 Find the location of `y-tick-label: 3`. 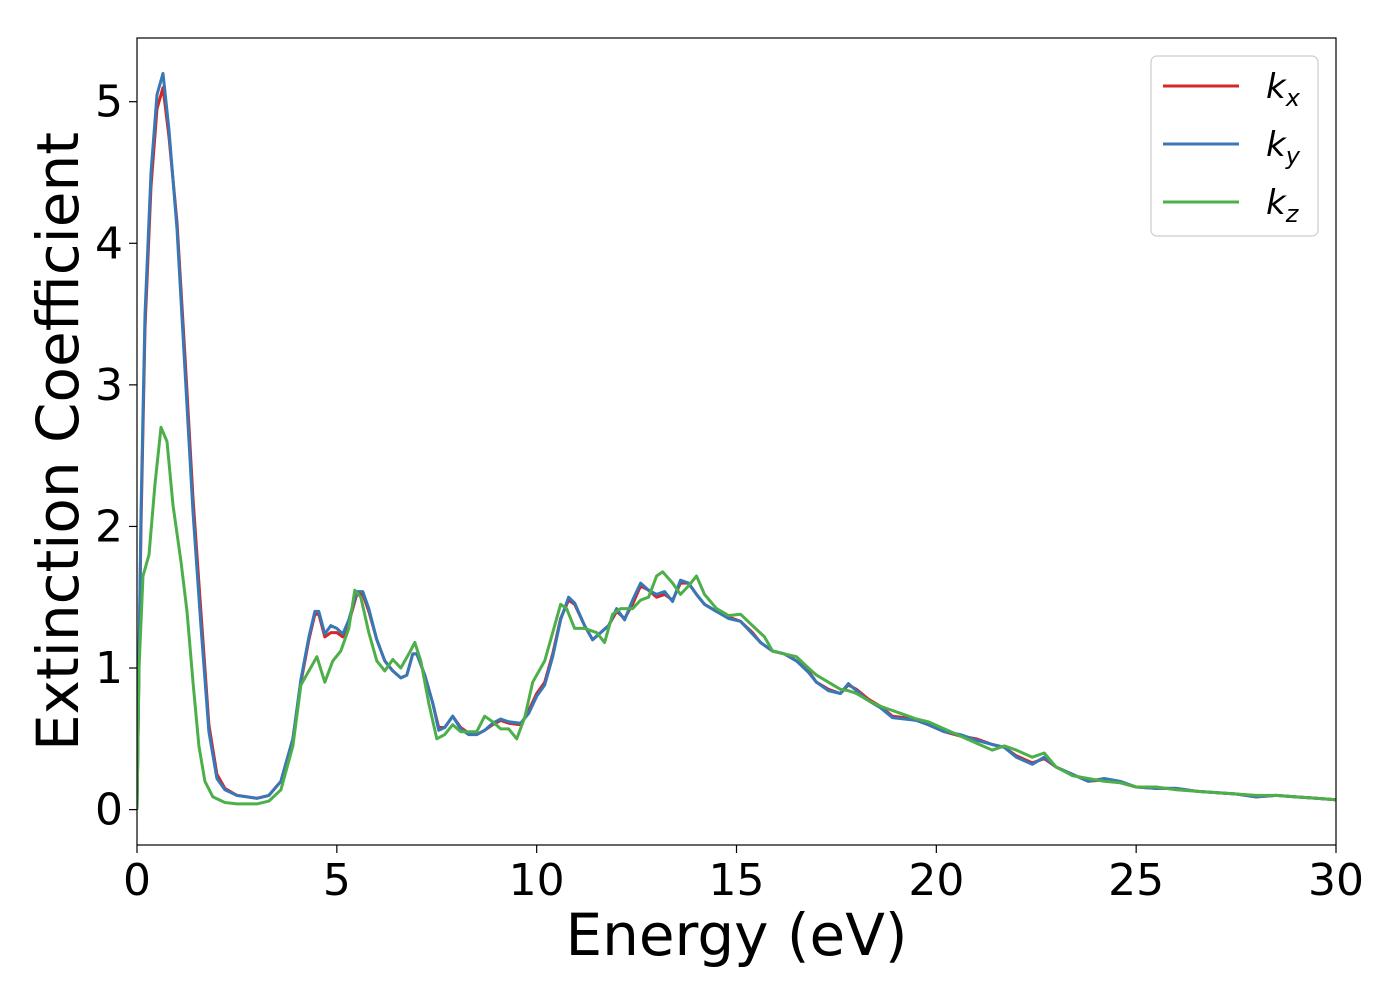

y-tick-label: 3 is located at coordinates (109, 385).